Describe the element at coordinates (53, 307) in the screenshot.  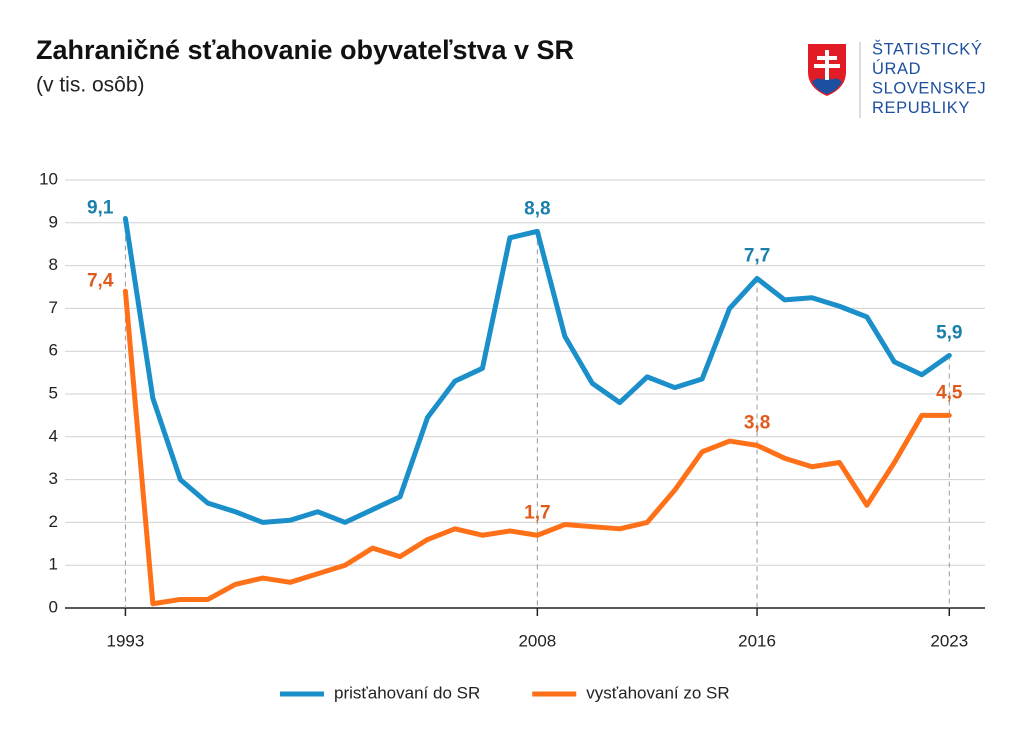
I see `y-tick-label: 7` at that location.